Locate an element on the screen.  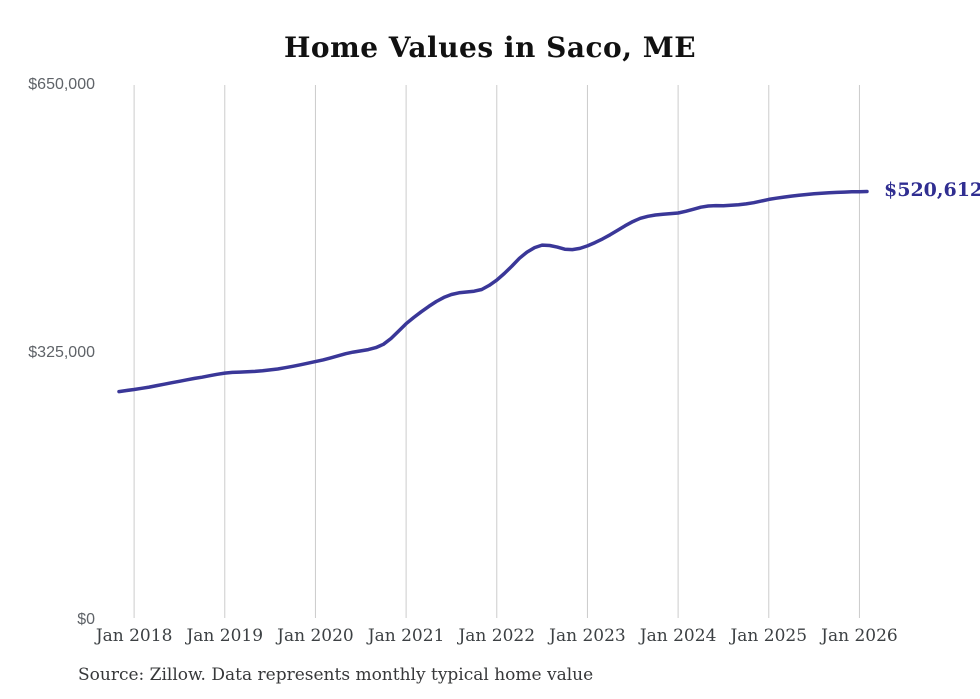
x-axis-tick-label: Jan 2018 is located at coordinates (134, 636).